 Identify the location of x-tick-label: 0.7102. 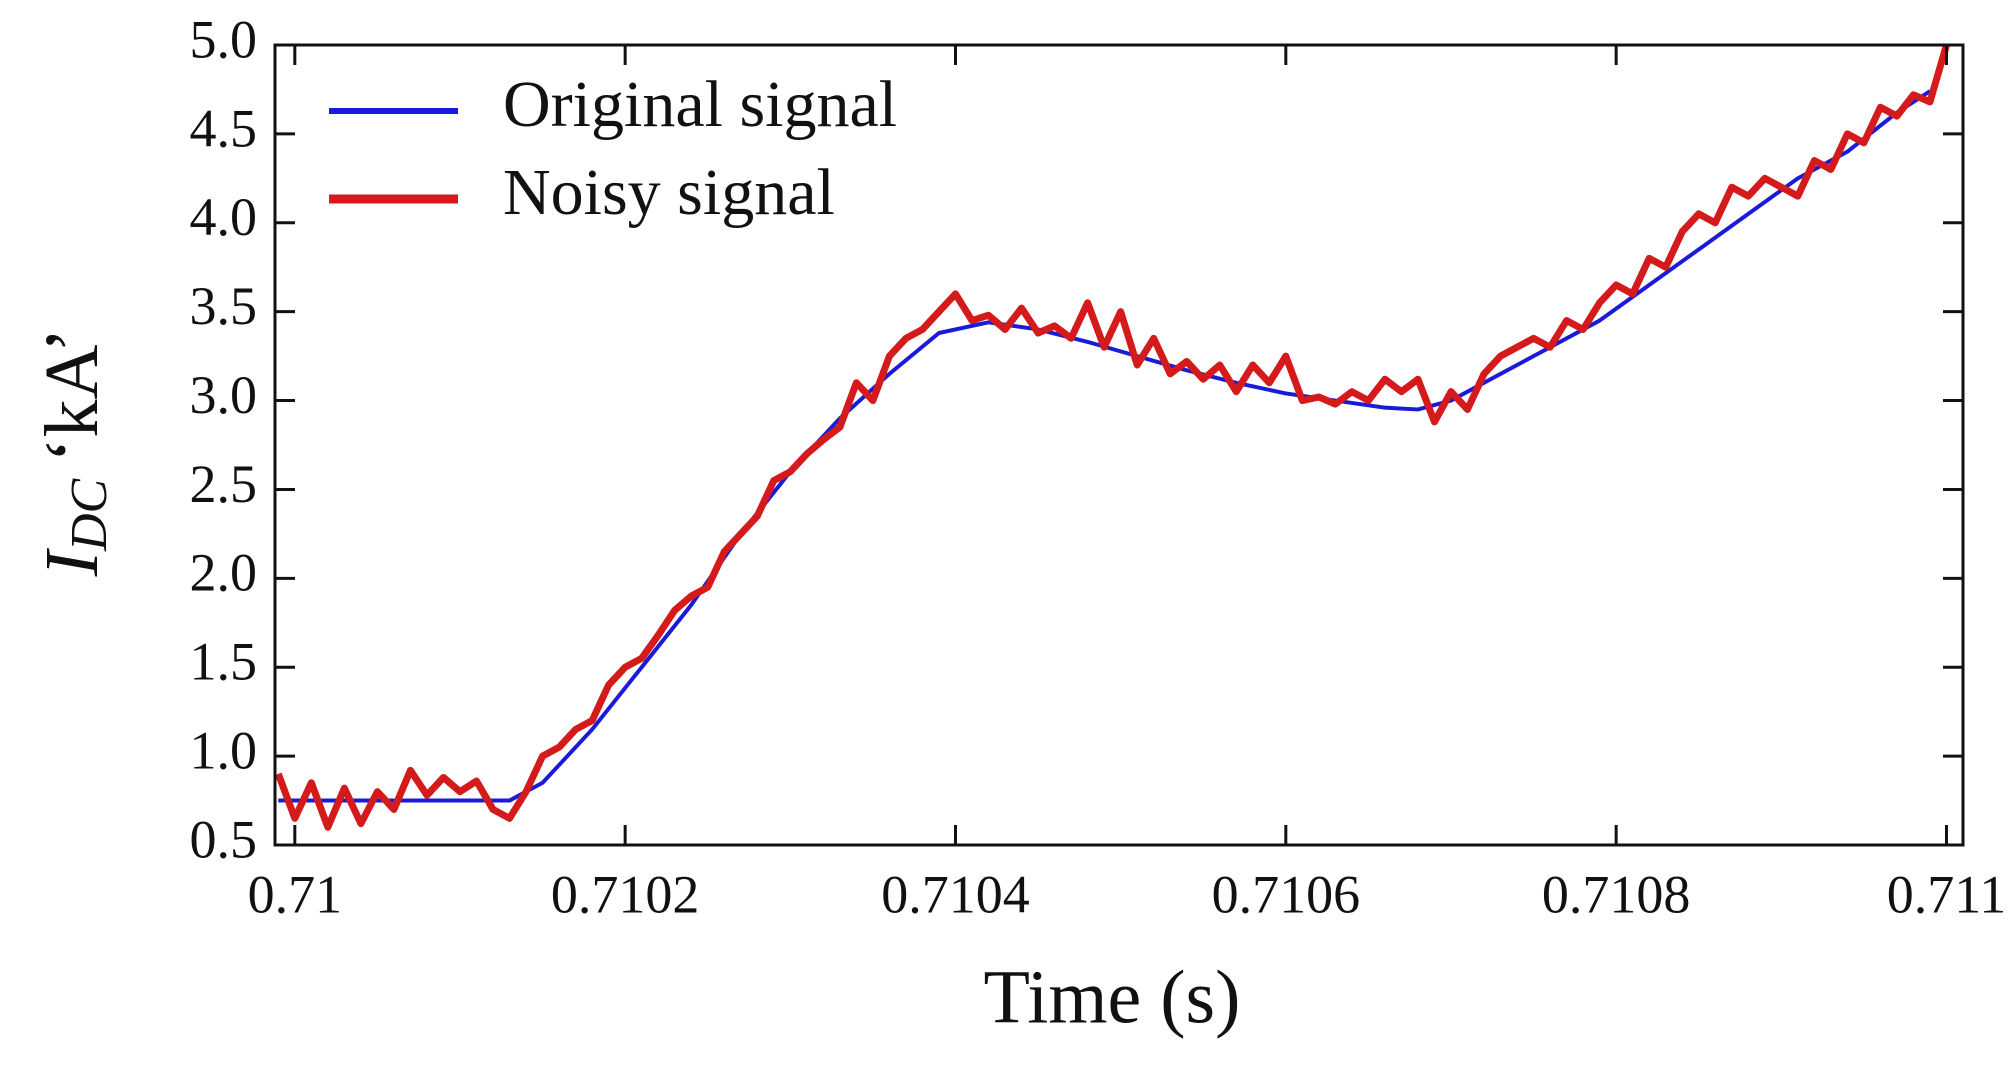
(625, 894).